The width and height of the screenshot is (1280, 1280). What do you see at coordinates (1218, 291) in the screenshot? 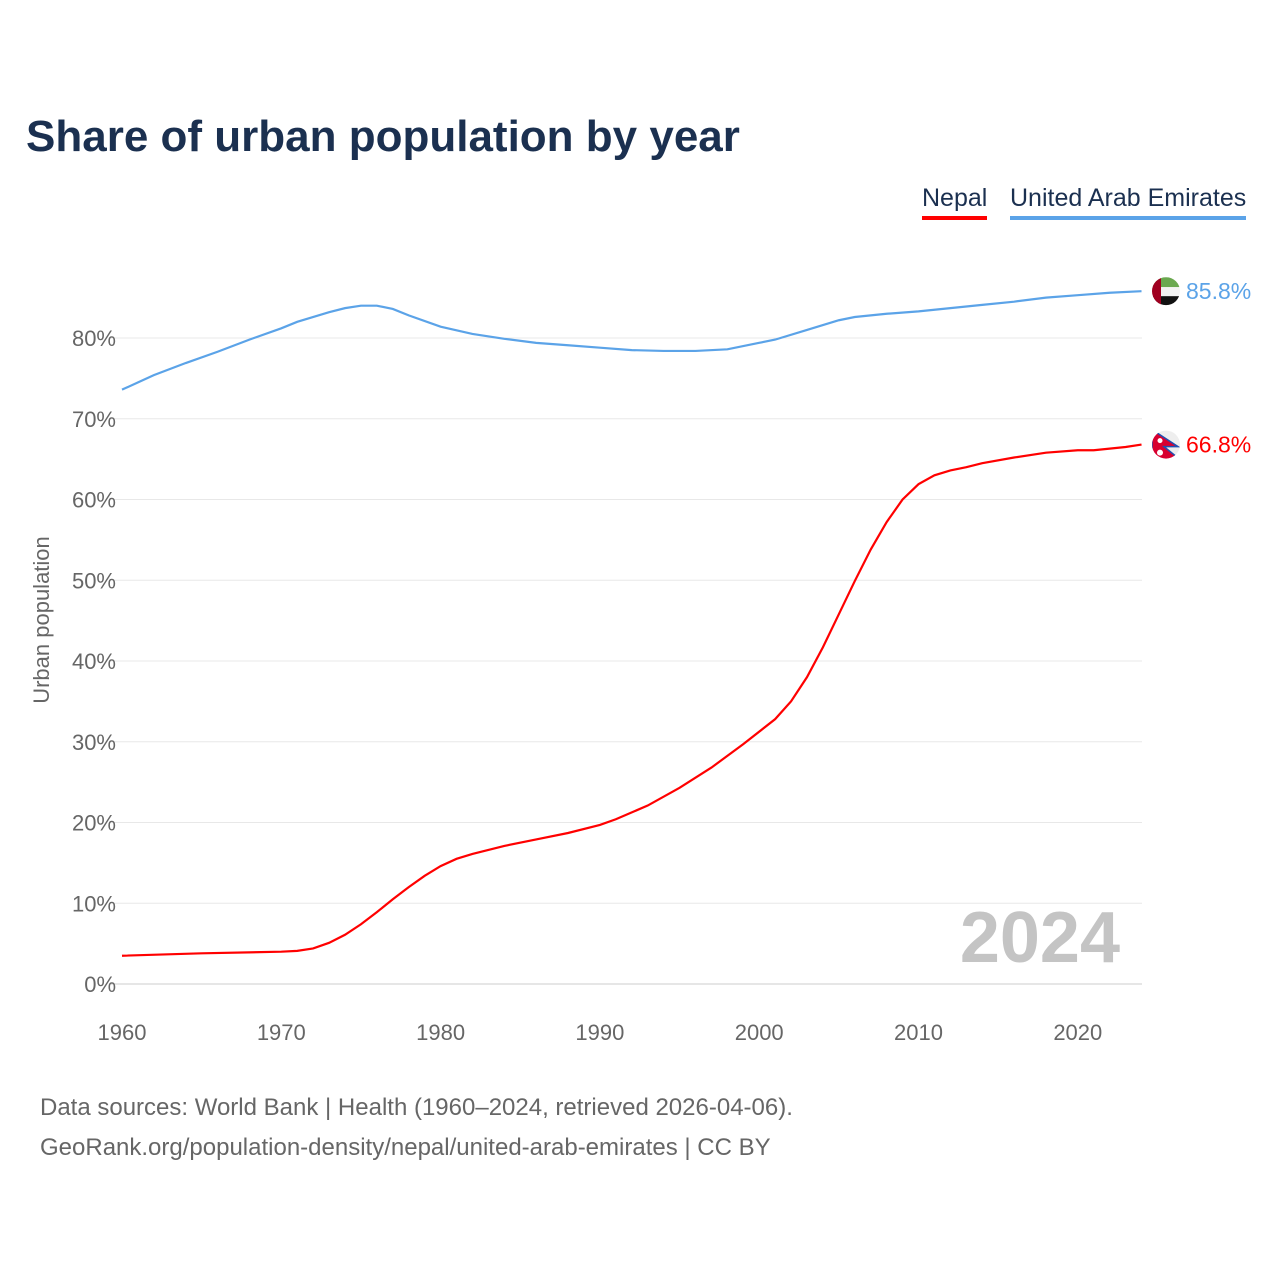
I see `end-label-uae: 85.8%` at bounding box center [1218, 291].